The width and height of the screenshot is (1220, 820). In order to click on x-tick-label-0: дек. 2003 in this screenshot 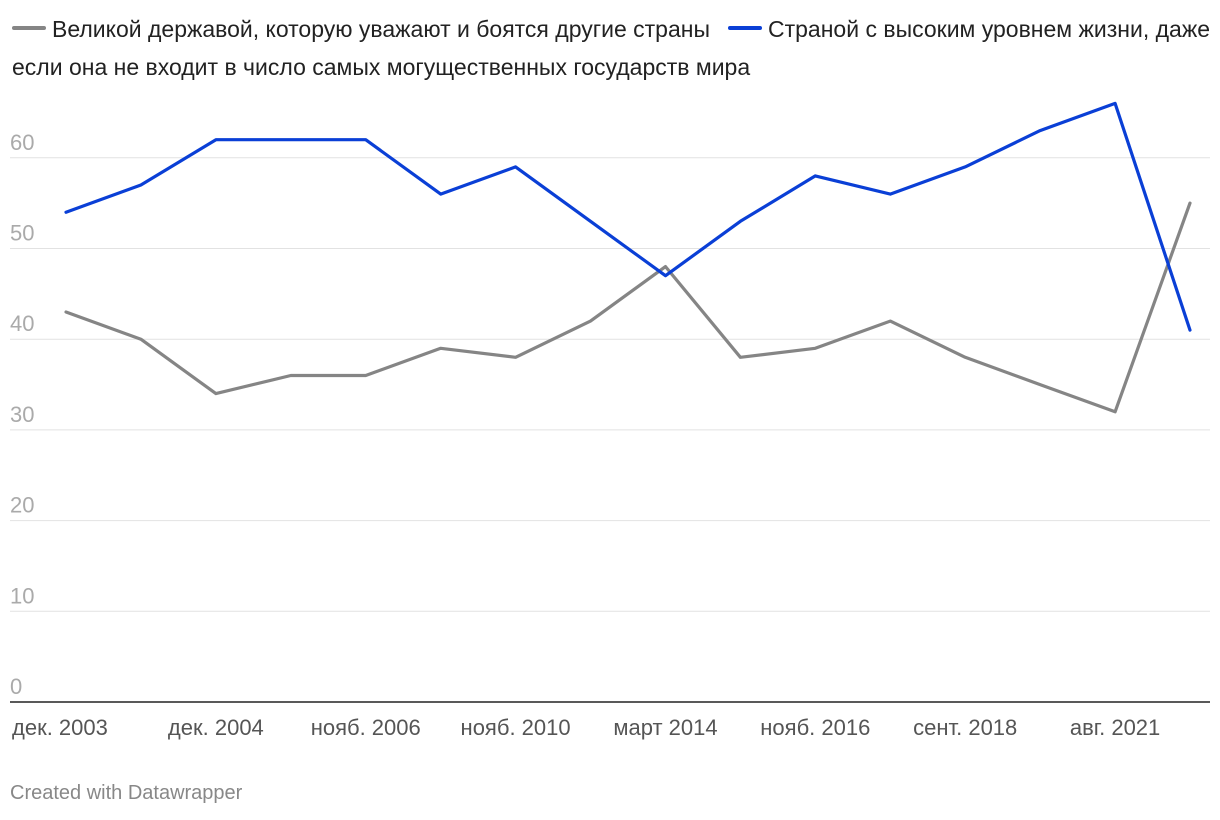, I will do `click(60, 727)`.